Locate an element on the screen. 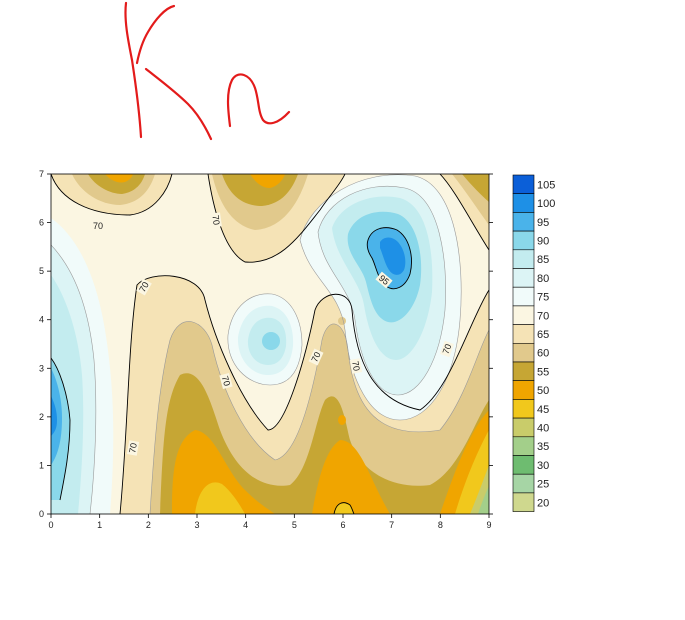 Image resolution: width=685 pixels, height=620 pixels. x-tick-label: 2 is located at coordinates (148, 525).